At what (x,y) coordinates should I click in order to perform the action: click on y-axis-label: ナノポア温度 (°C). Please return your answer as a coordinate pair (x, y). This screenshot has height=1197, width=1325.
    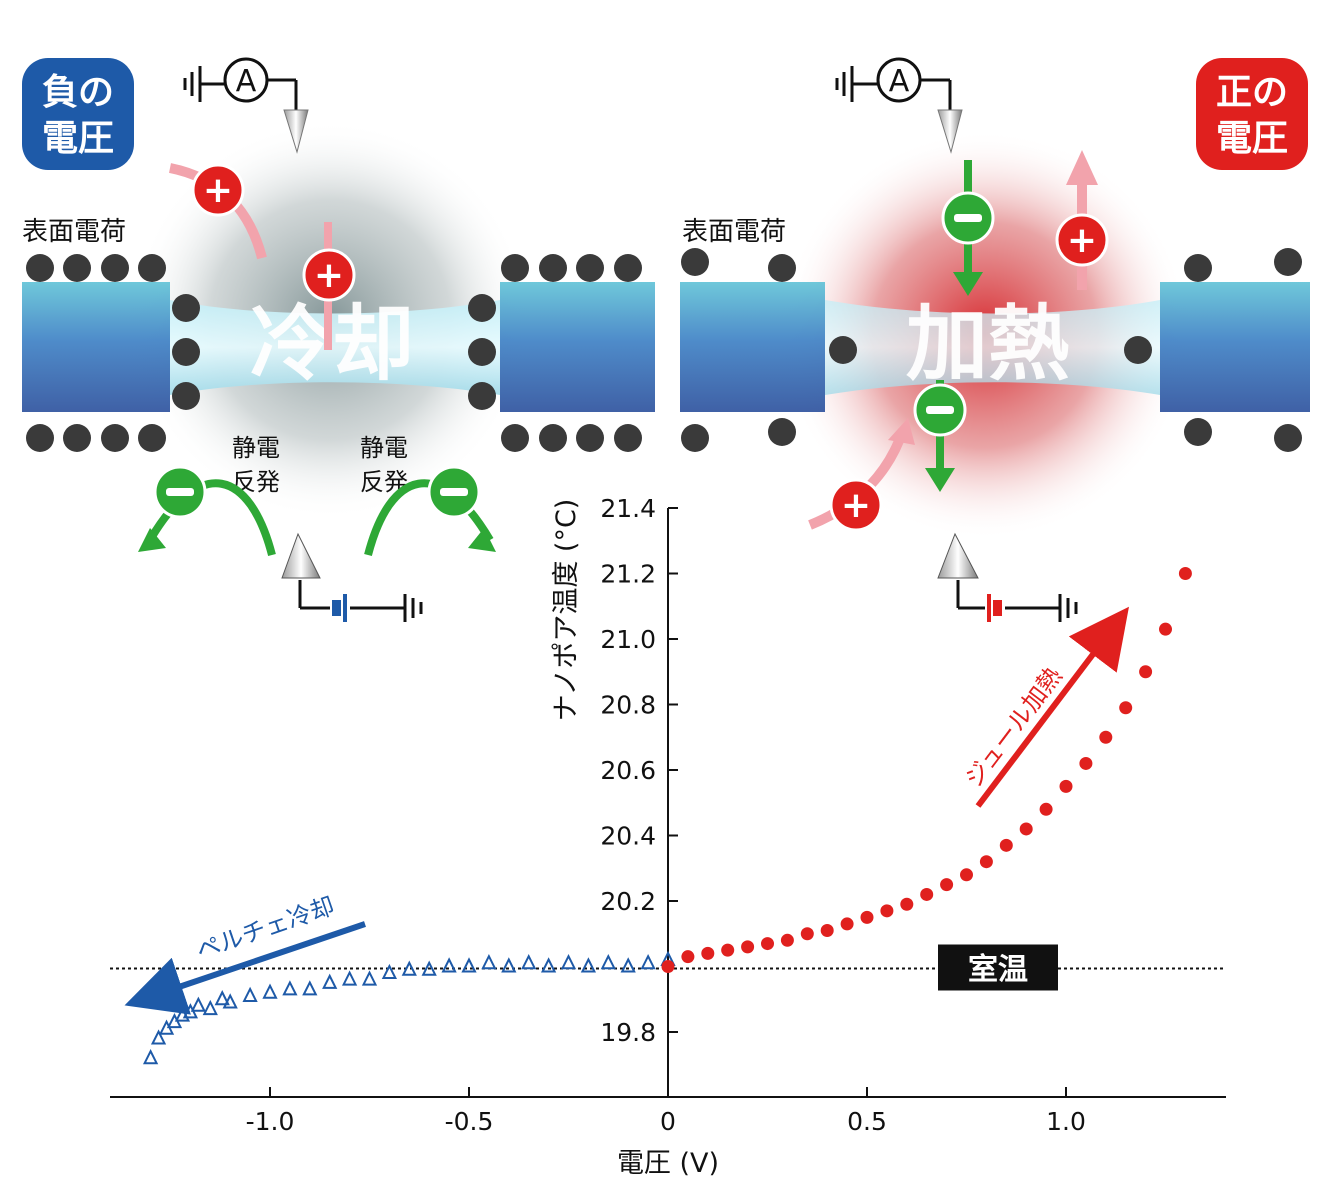
    Looking at the image, I should click on (566, 610).